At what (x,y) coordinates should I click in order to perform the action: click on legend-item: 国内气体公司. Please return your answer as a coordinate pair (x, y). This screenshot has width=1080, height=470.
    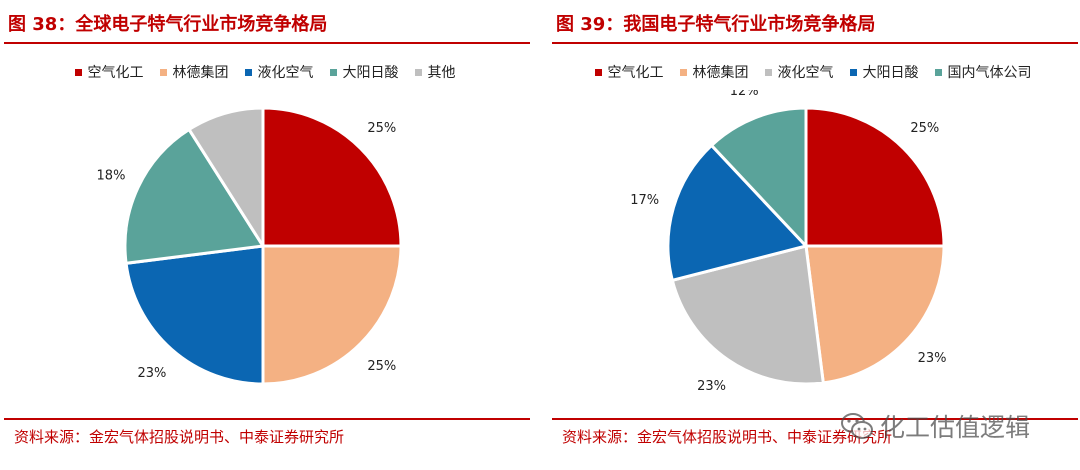
    Looking at the image, I should click on (983, 72).